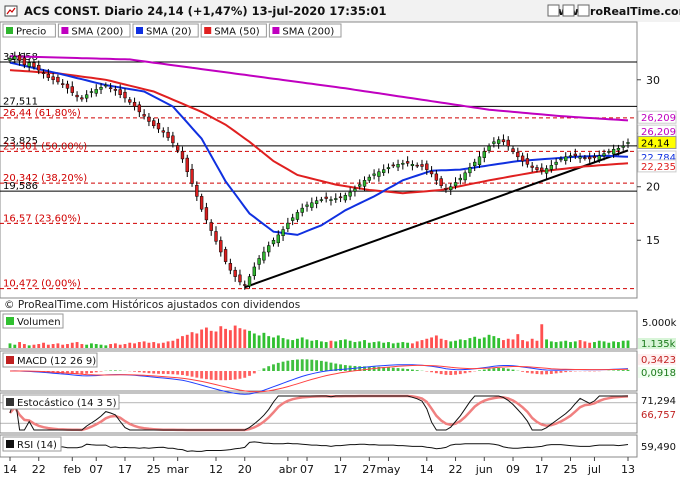  What do you see at coordinates (553, 10) in the screenshot?
I see `minimize-icon` at bounding box center [553, 10].